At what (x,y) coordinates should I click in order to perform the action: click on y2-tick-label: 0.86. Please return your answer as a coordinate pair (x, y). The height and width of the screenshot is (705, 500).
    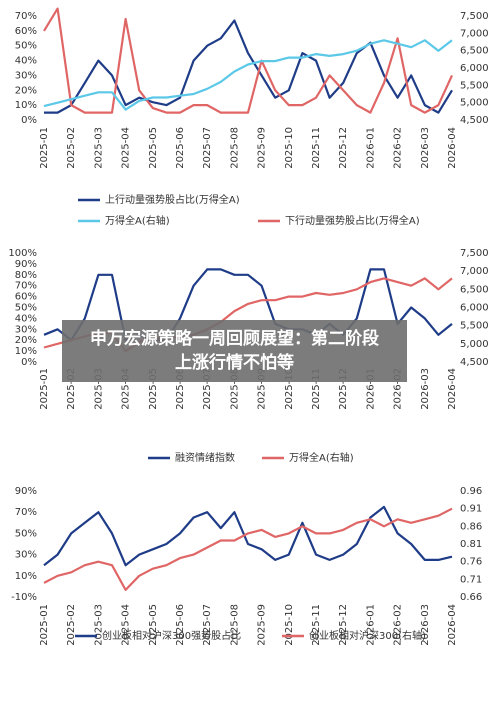
    Looking at the image, I should click on (471, 526).